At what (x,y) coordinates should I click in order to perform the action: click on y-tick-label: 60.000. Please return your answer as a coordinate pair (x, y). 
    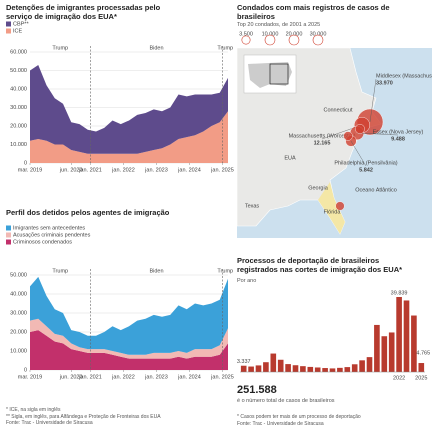
    Looking at the image, I should click on (18, 52).